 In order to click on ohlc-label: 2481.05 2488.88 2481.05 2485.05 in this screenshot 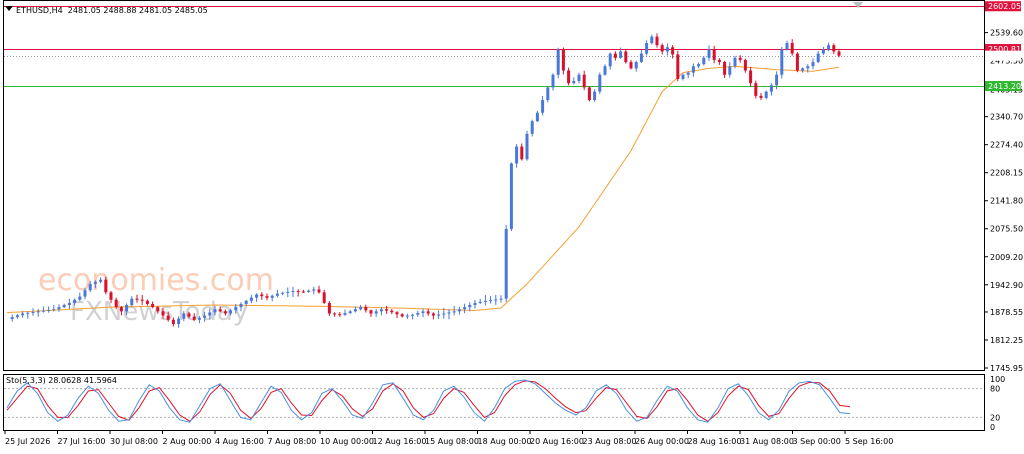, I will do `click(137, 10)`.